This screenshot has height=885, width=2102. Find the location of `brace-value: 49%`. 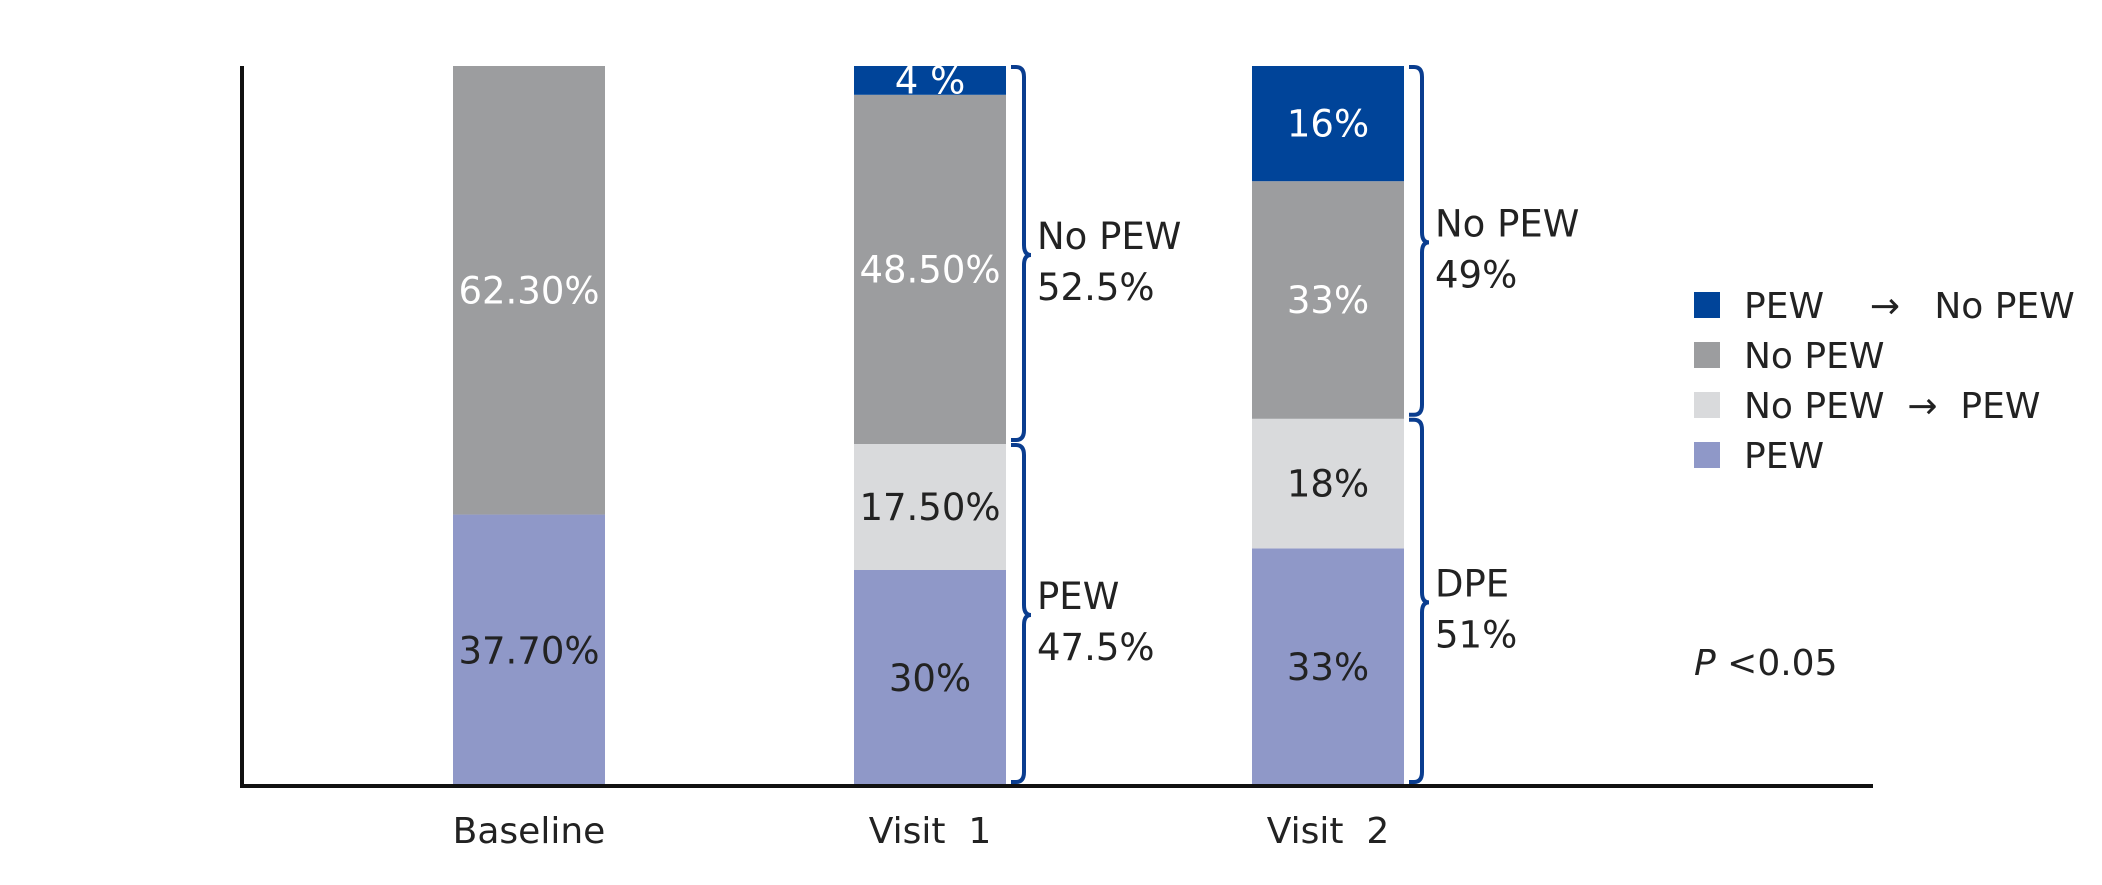

brace-value: 49% is located at coordinates (1476, 274).